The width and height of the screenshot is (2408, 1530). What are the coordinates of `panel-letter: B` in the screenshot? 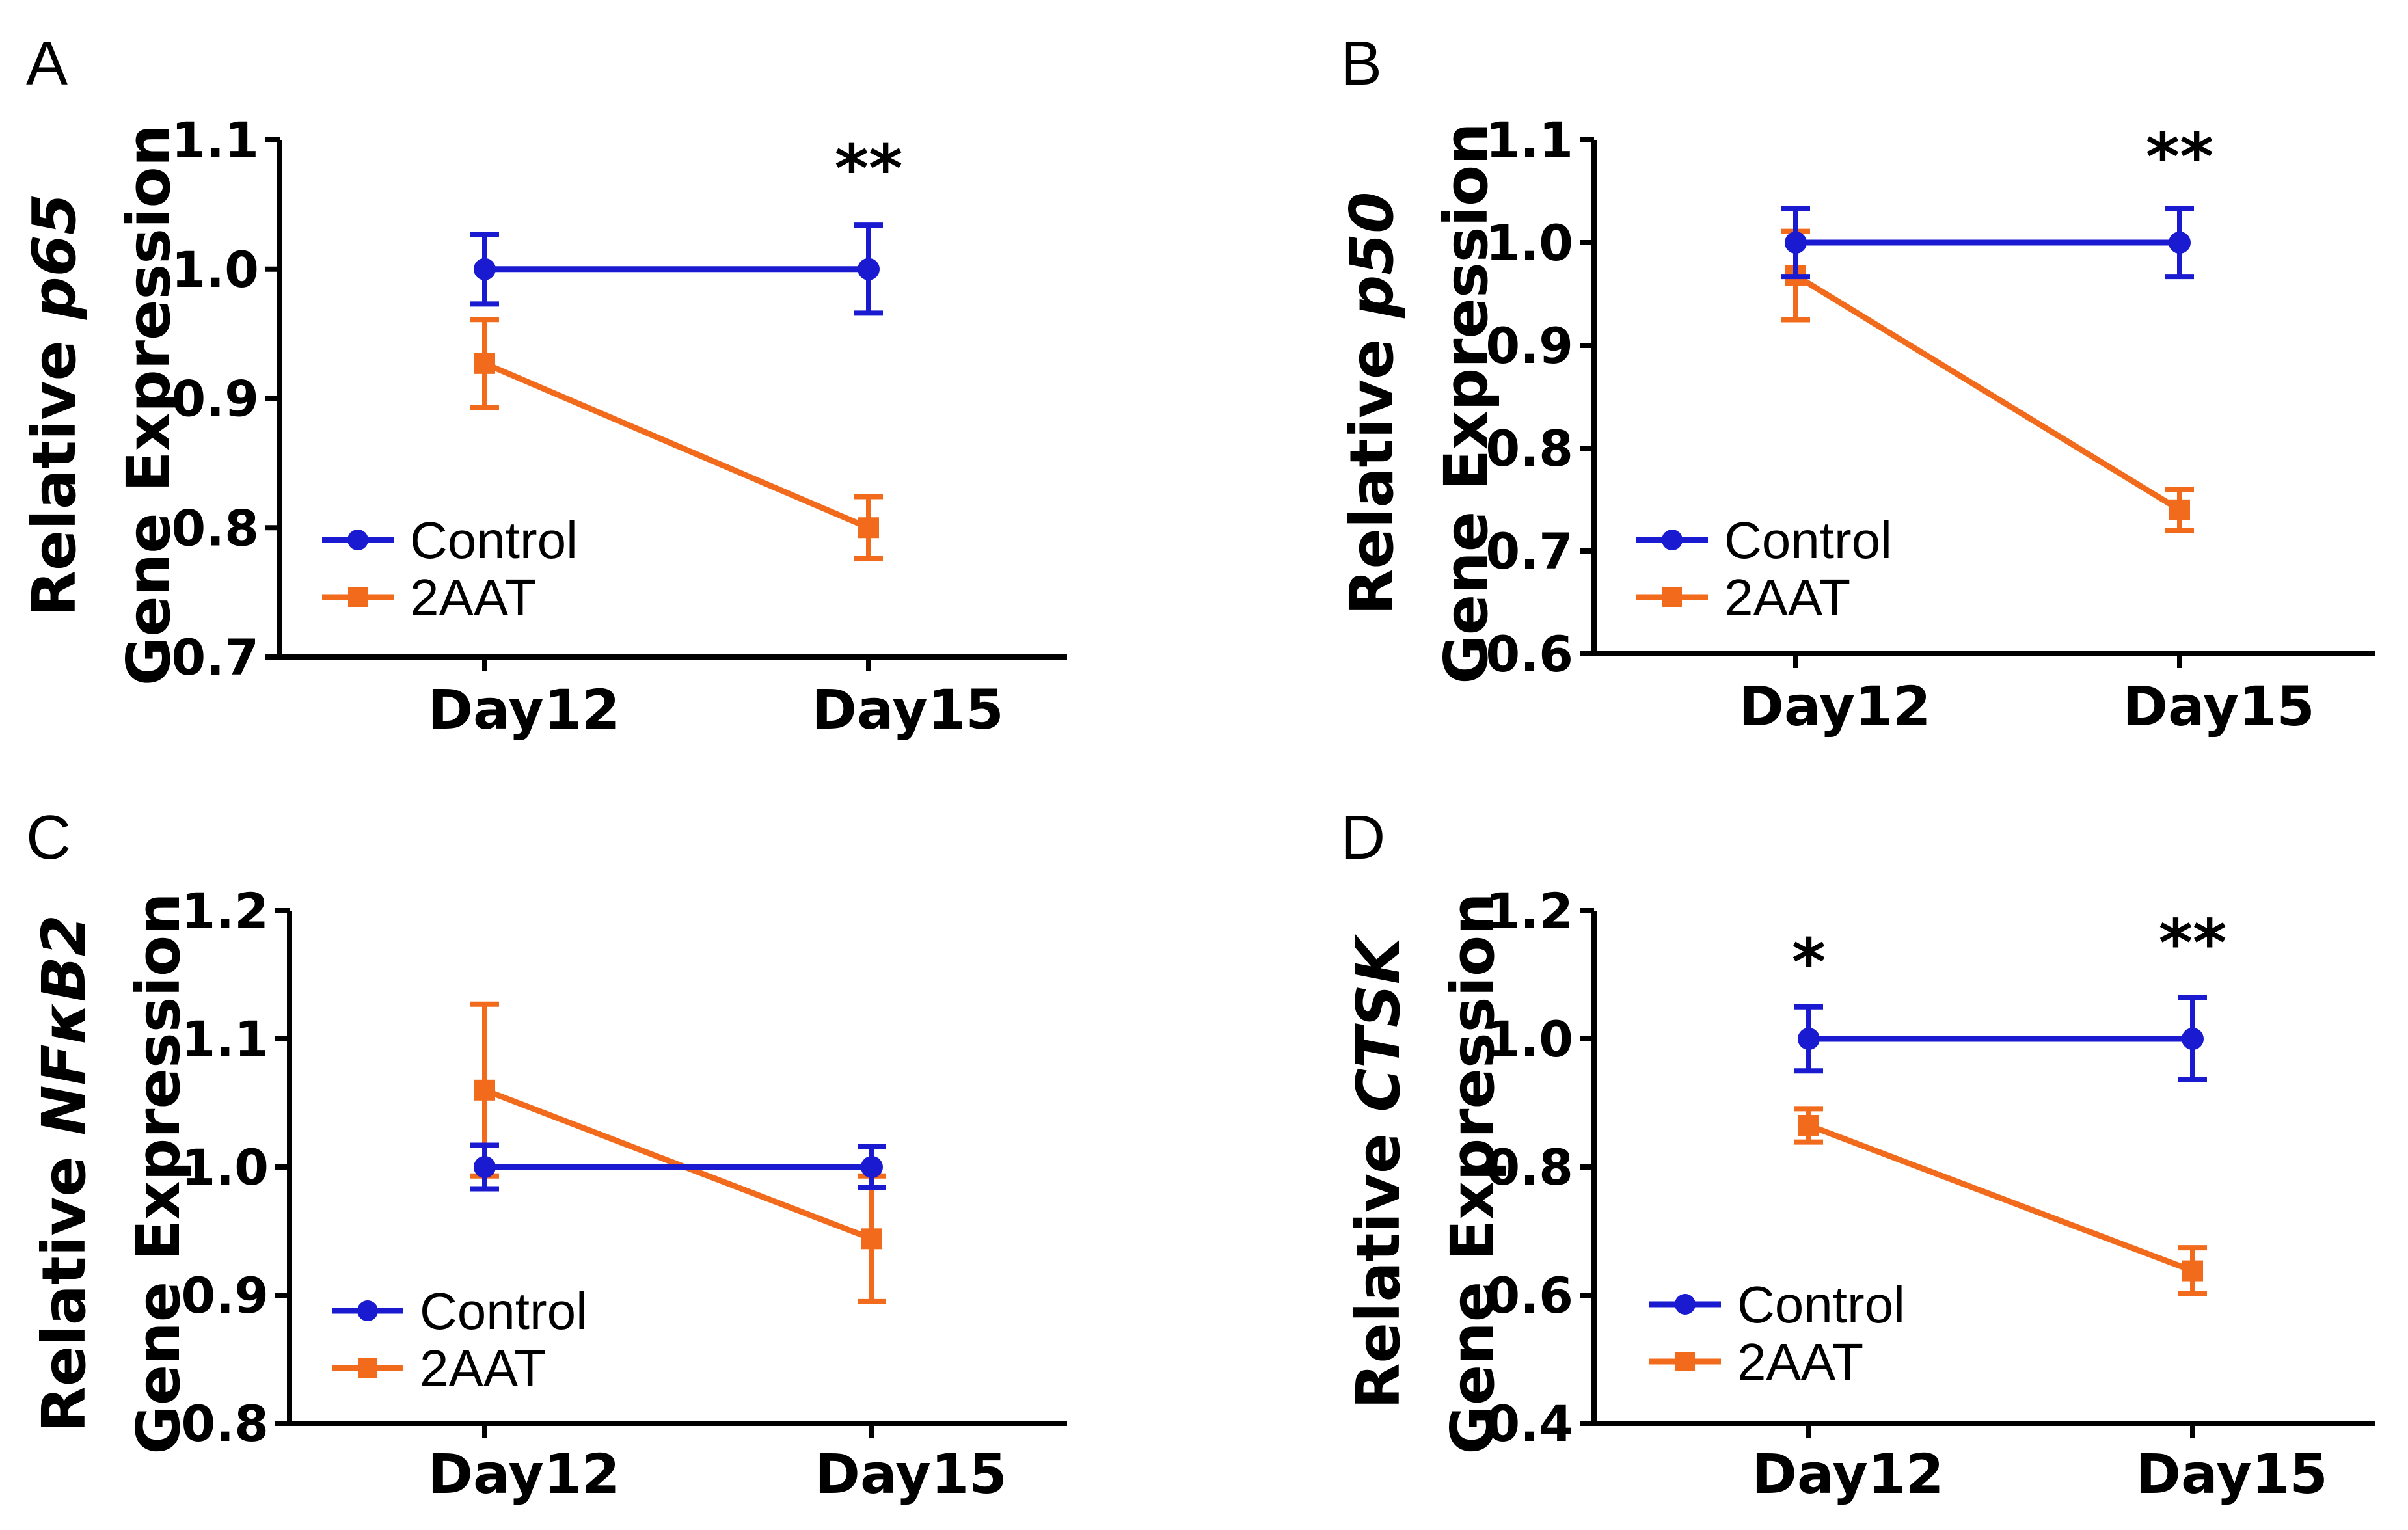 It's located at (1361, 63).